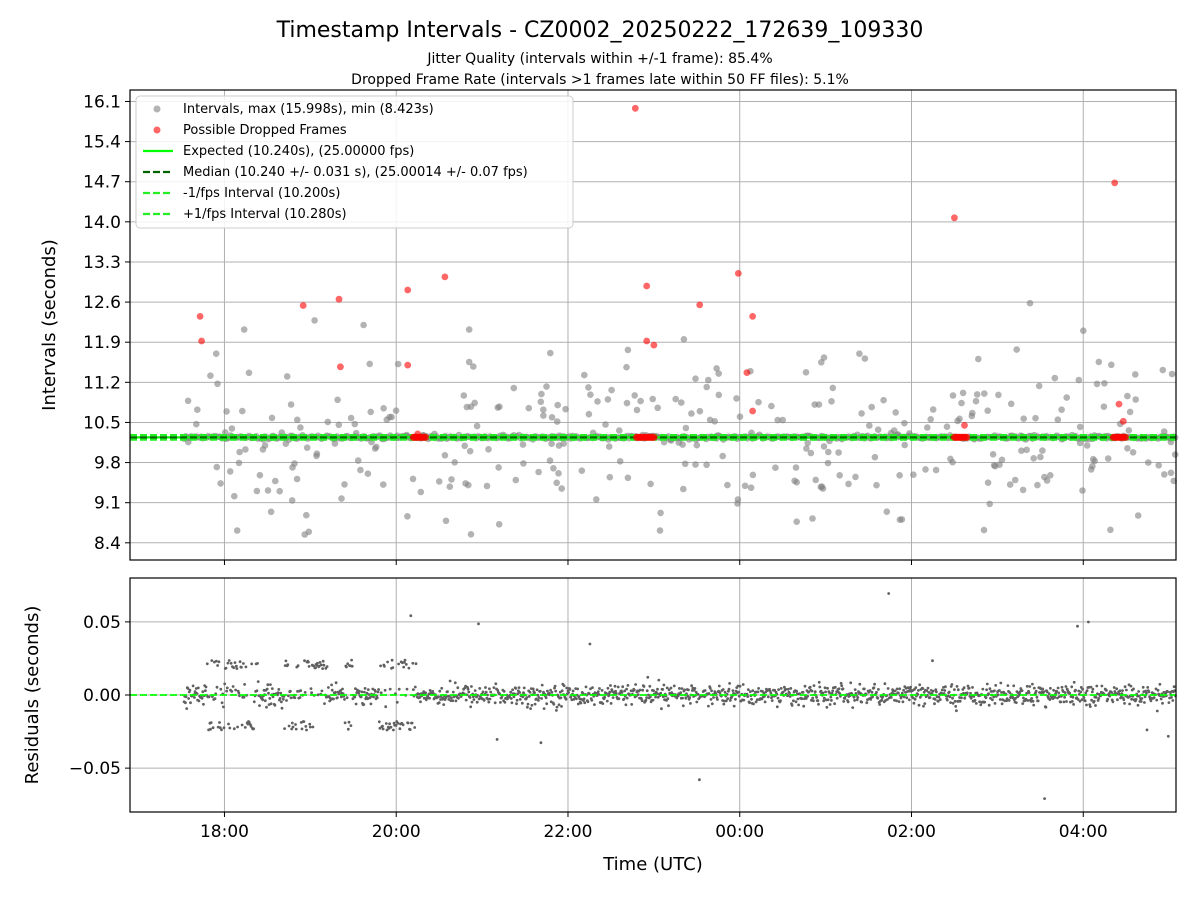  Describe the element at coordinates (340, 367) in the screenshot. I see `dropped-frame-point` at that location.